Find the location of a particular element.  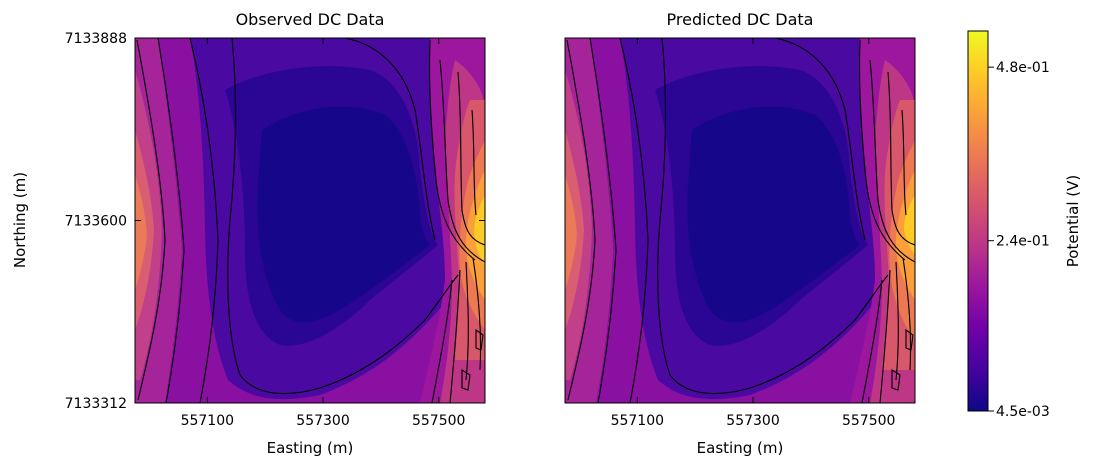

colorbar-label: Potential (V) is located at coordinates (1073, 221).